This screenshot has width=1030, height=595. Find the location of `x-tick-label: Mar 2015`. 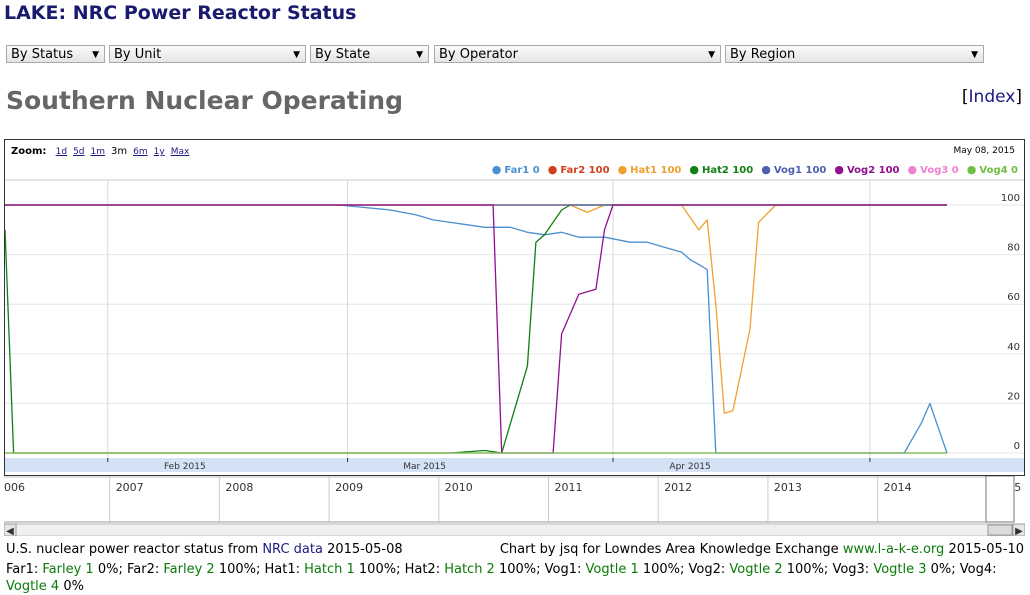

x-tick-label: Mar 2015 is located at coordinates (424, 467).